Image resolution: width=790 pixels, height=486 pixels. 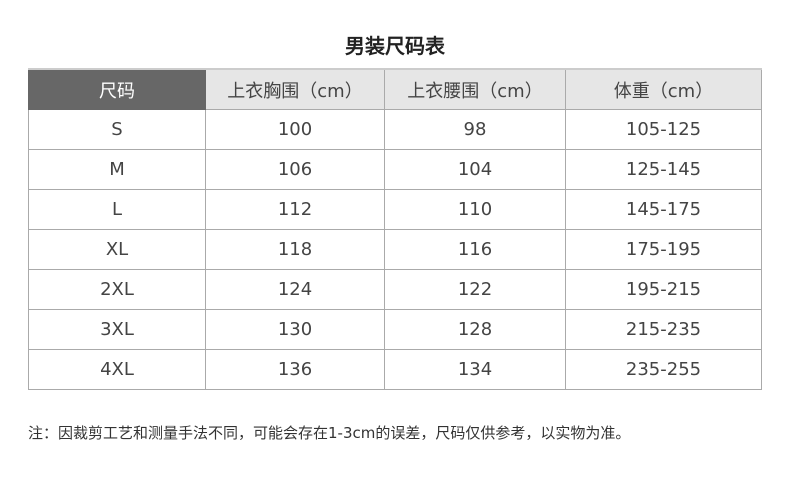 What do you see at coordinates (295, 369) in the screenshot?
I see `cell-chest: 136` at bounding box center [295, 369].